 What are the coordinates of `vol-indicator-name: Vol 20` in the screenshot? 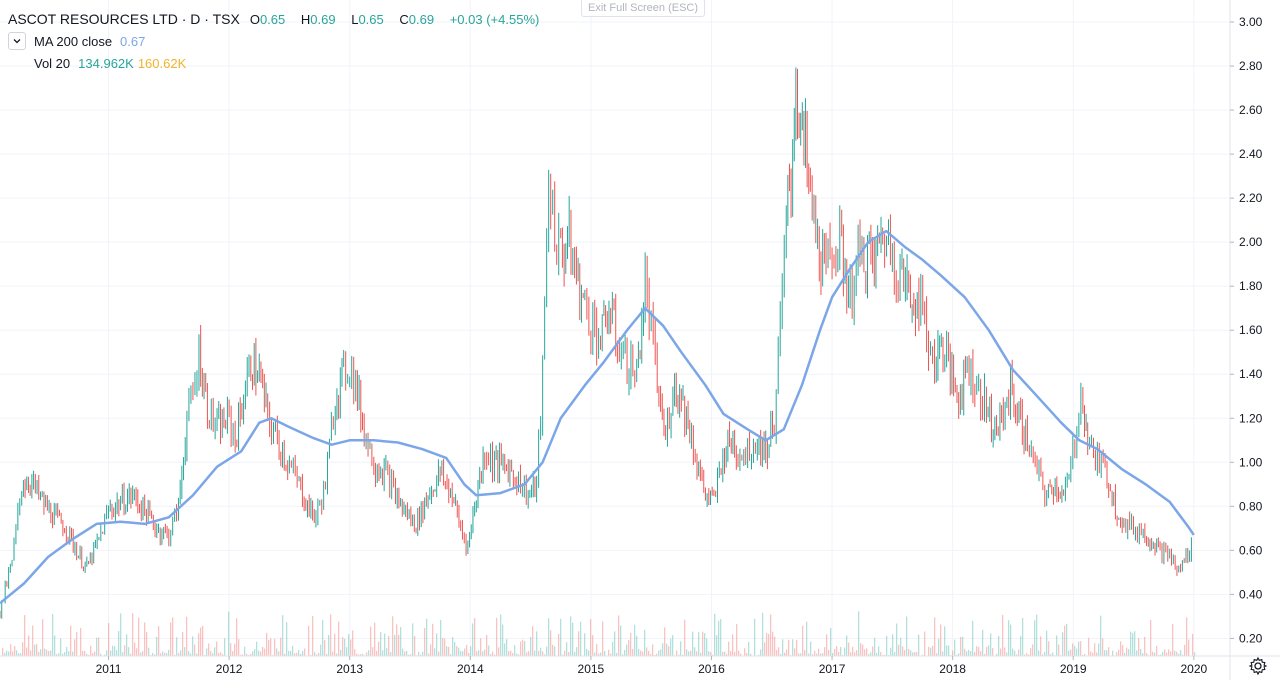 It's located at (52, 63).